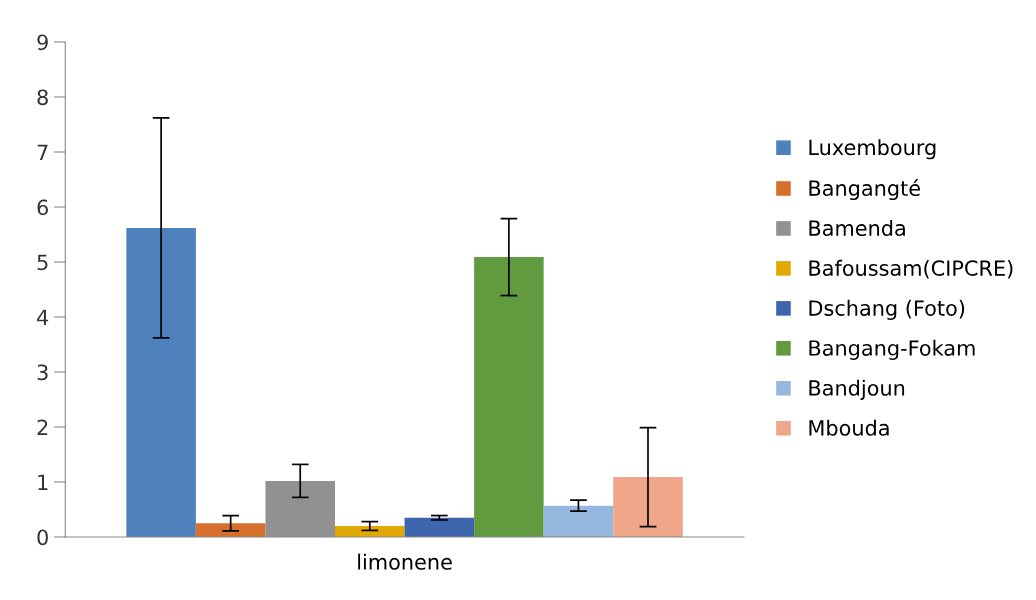 The width and height of the screenshot is (1036, 600). What do you see at coordinates (849, 427) in the screenshot?
I see `legend-label: Mbouda` at bounding box center [849, 427].